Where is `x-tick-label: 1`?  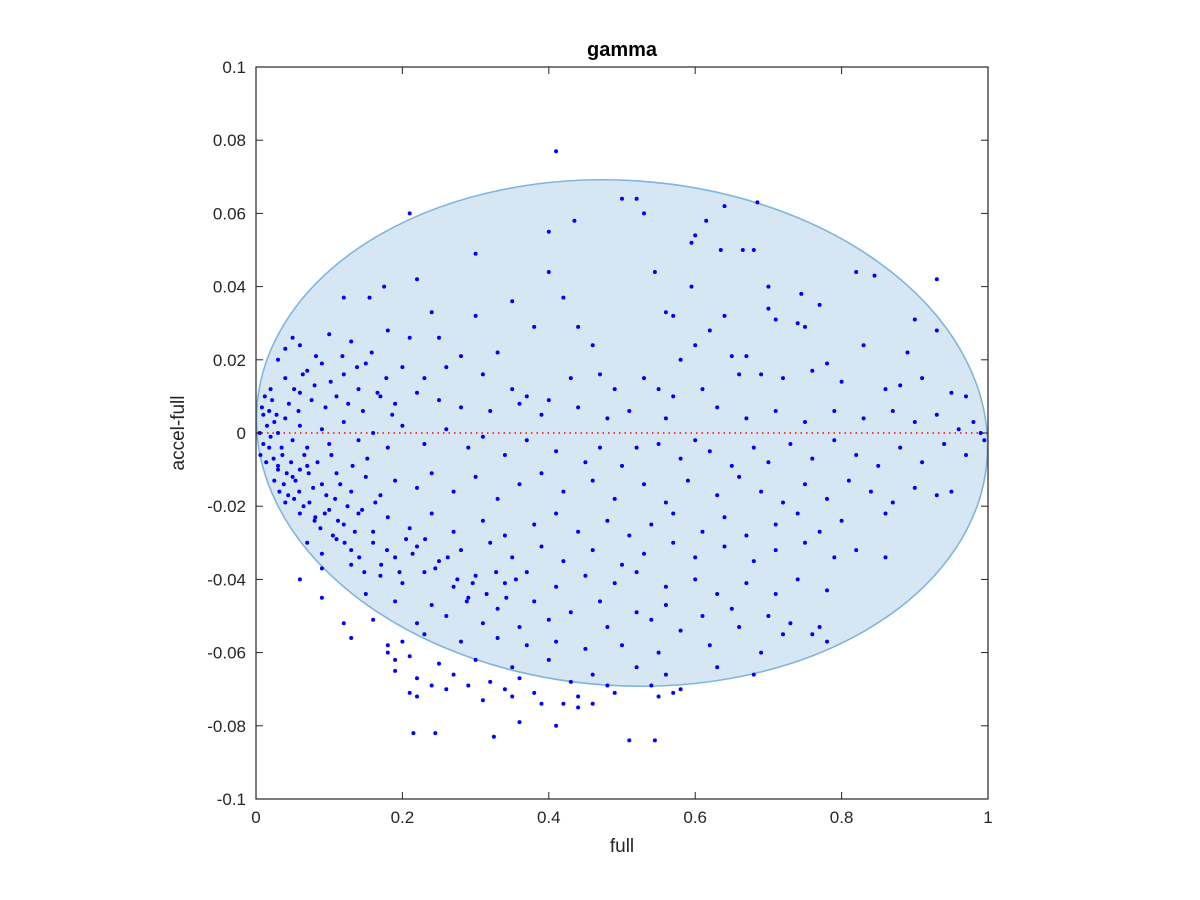
x-tick-label: 1 is located at coordinates (987, 817).